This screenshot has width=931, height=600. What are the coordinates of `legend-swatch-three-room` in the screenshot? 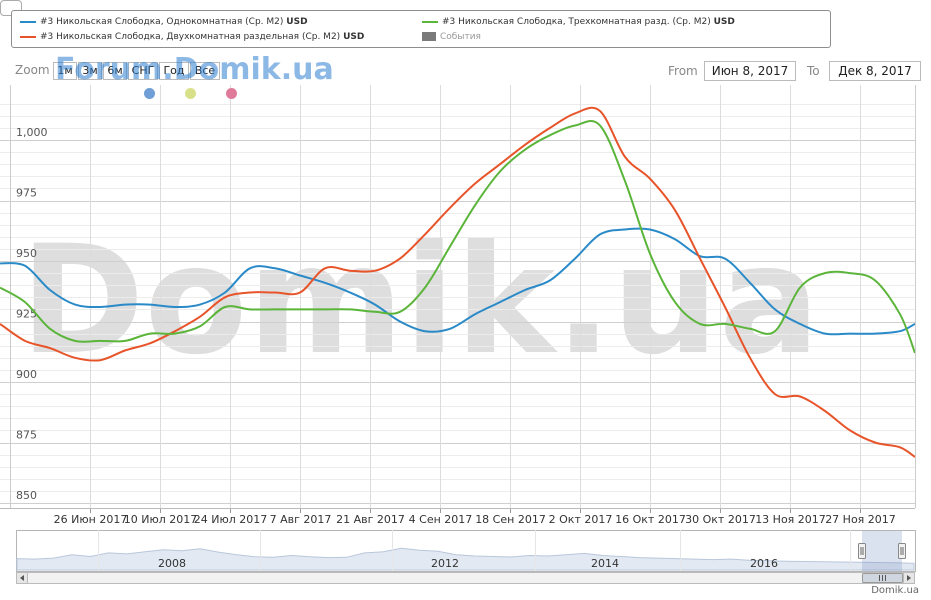 It's located at (430, 21).